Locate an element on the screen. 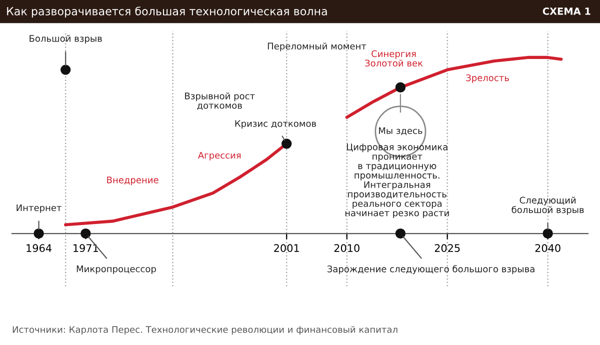  text: Источники: Карлота Перес. Технологические революции и финансовый капитал is located at coordinates (205, 330).